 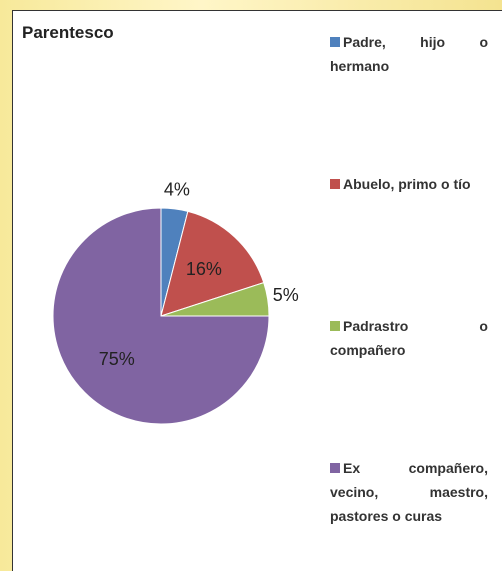 What do you see at coordinates (204, 269) in the screenshot?
I see `data-label: 16%` at bounding box center [204, 269].